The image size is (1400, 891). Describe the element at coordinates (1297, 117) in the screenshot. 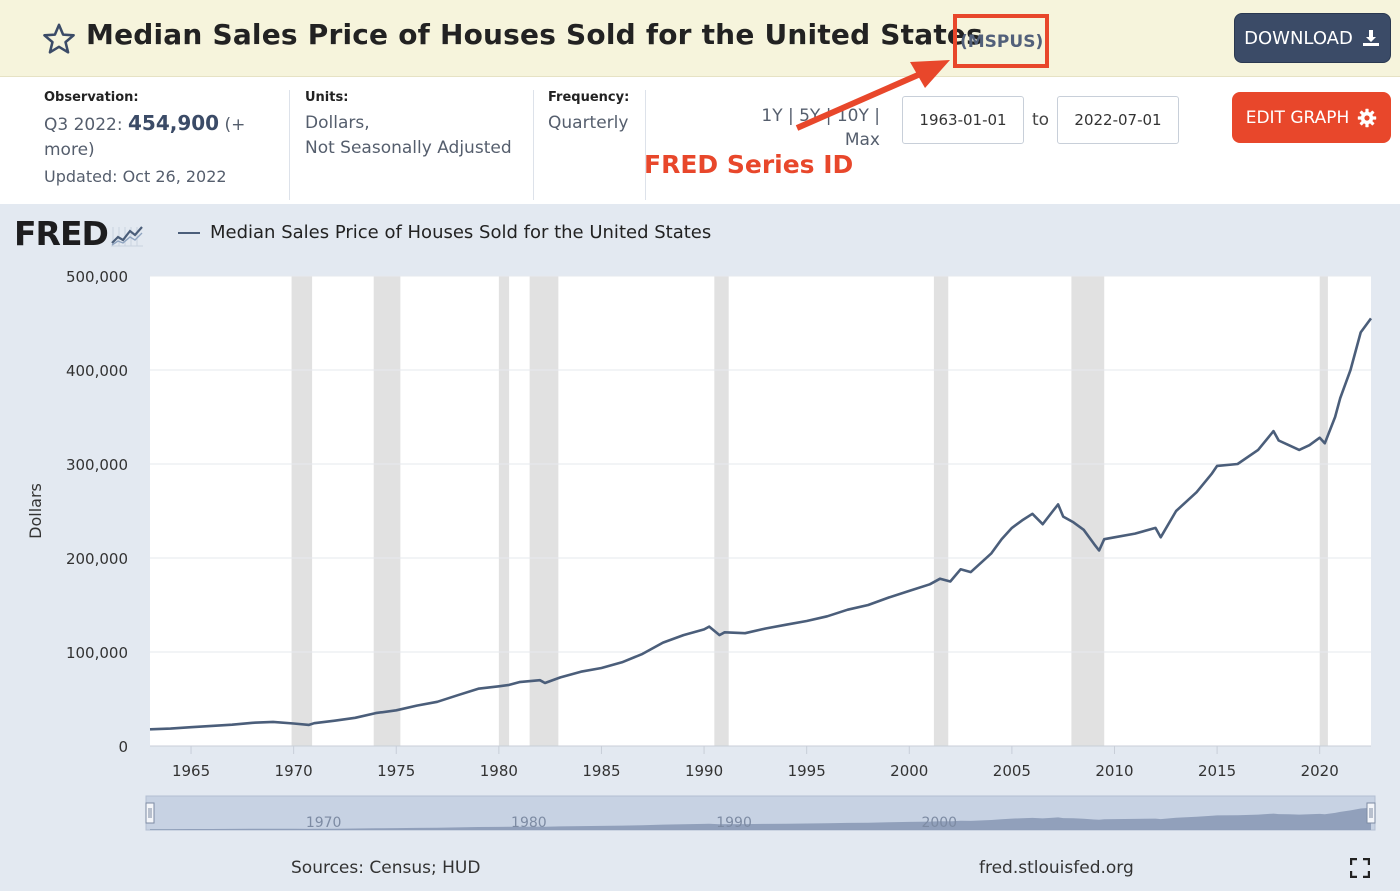

I see `edit-graph-label: EDIT GRAPH` at that location.